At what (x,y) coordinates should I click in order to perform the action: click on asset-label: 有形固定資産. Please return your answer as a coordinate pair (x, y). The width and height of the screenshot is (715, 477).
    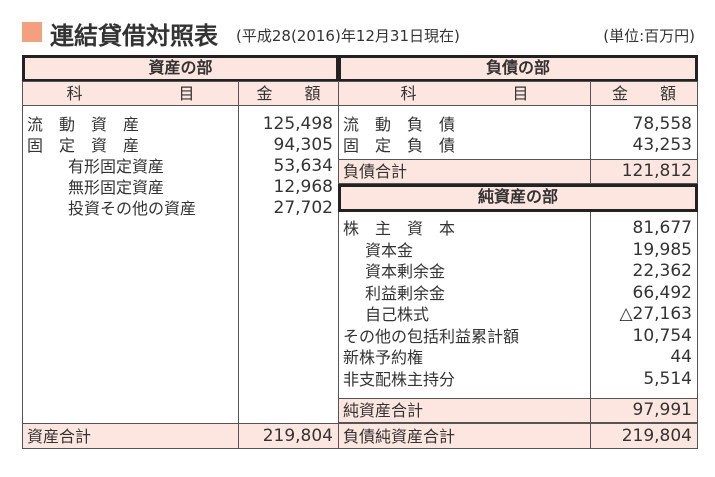
    Looking at the image, I should click on (116, 166).